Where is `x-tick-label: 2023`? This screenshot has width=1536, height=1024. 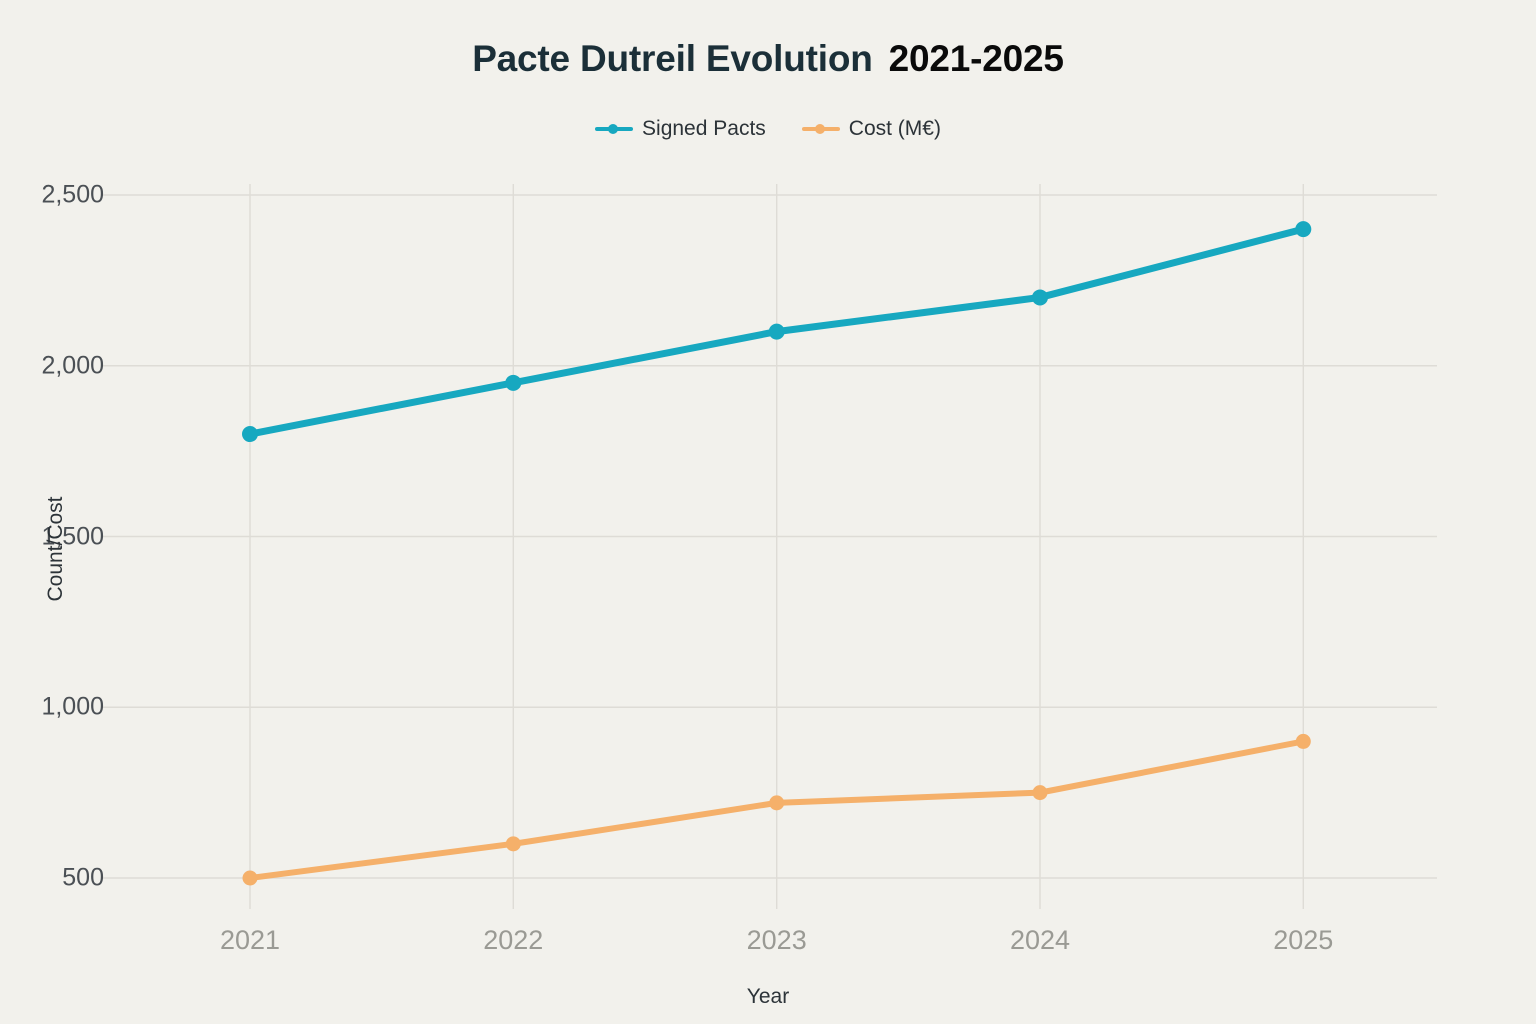
x-tick-label: 2023 is located at coordinates (776, 940).